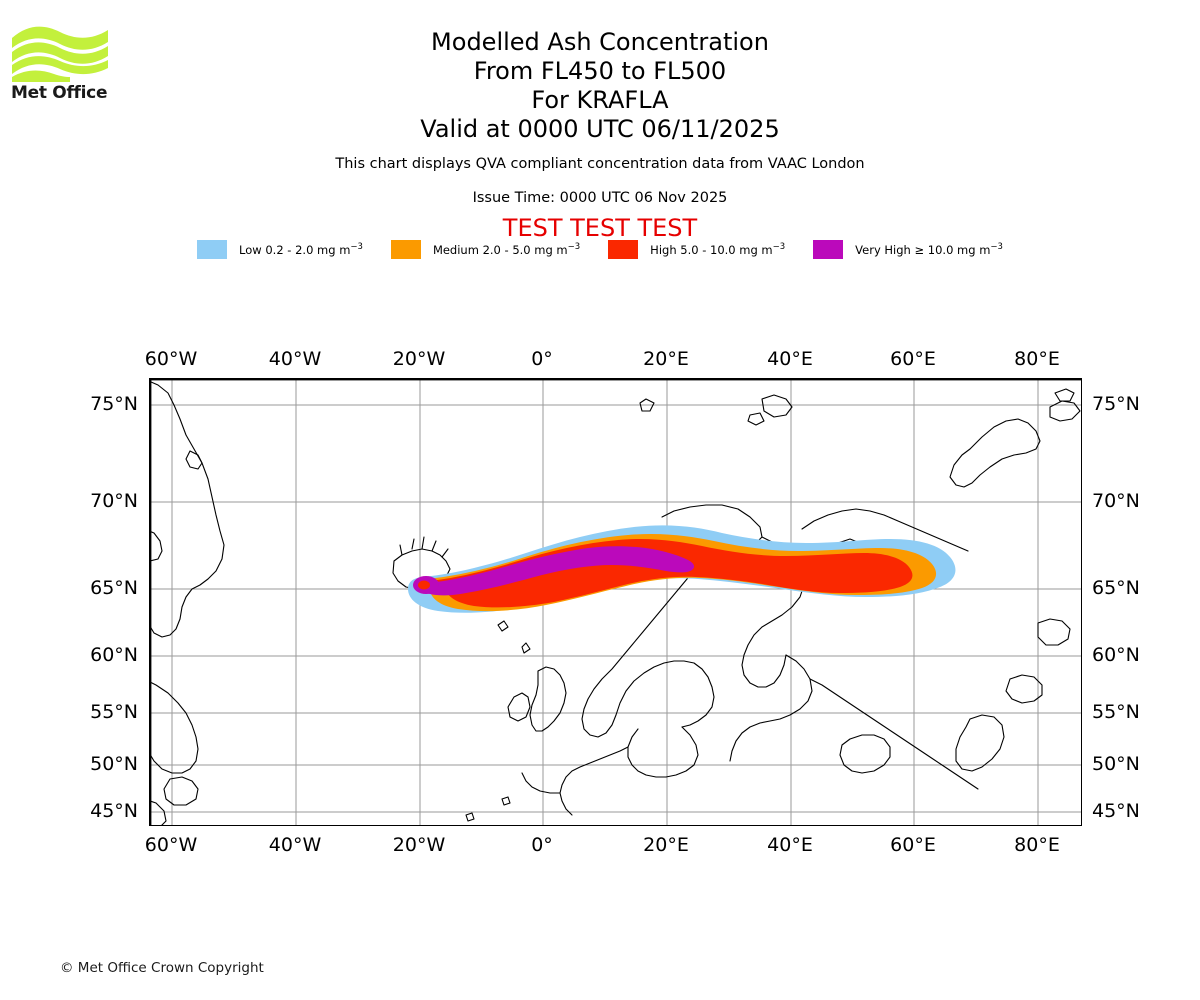  What do you see at coordinates (114, 655) in the screenshot?
I see `lat-label-left-60N: 60°N` at bounding box center [114, 655].